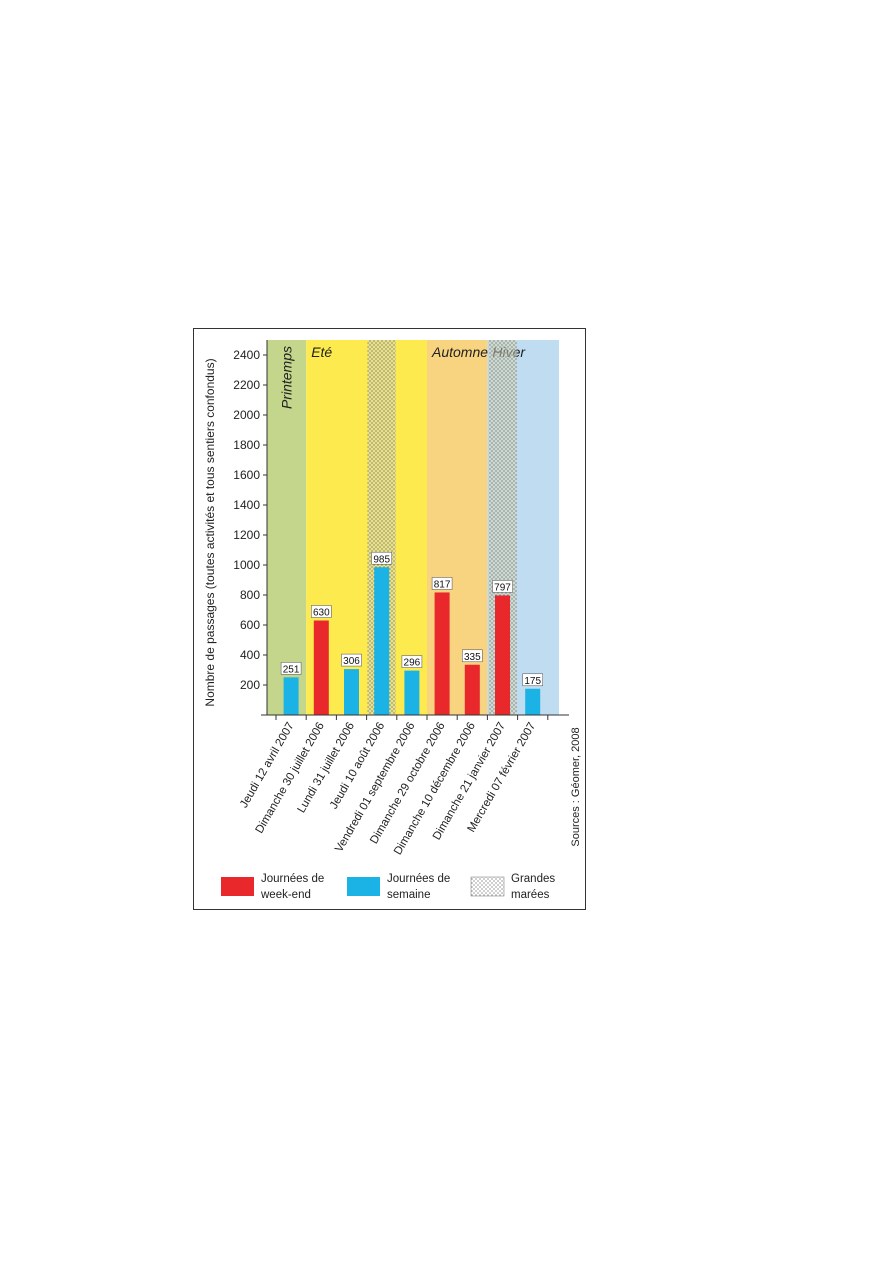 This screenshot has width=893, height=1263. I want to click on source-note: Sources : Géomer, 2008, so click(576, 786).